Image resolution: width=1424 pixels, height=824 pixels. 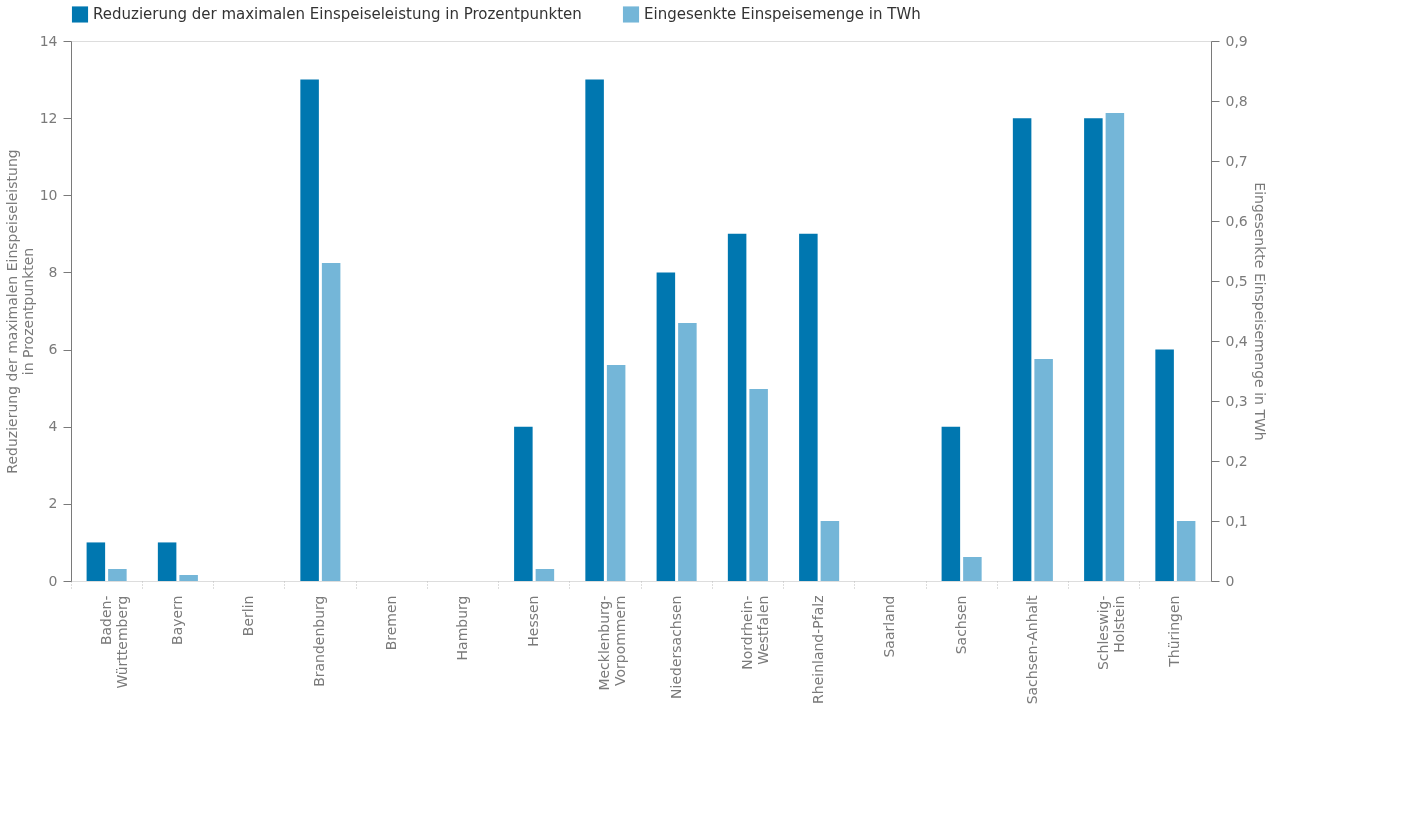 What do you see at coordinates (337, 14) in the screenshot?
I see `legend-label: Reduzierung der maximalen Einspeiseleistung in Prozentpunkten` at bounding box center [337, 14].